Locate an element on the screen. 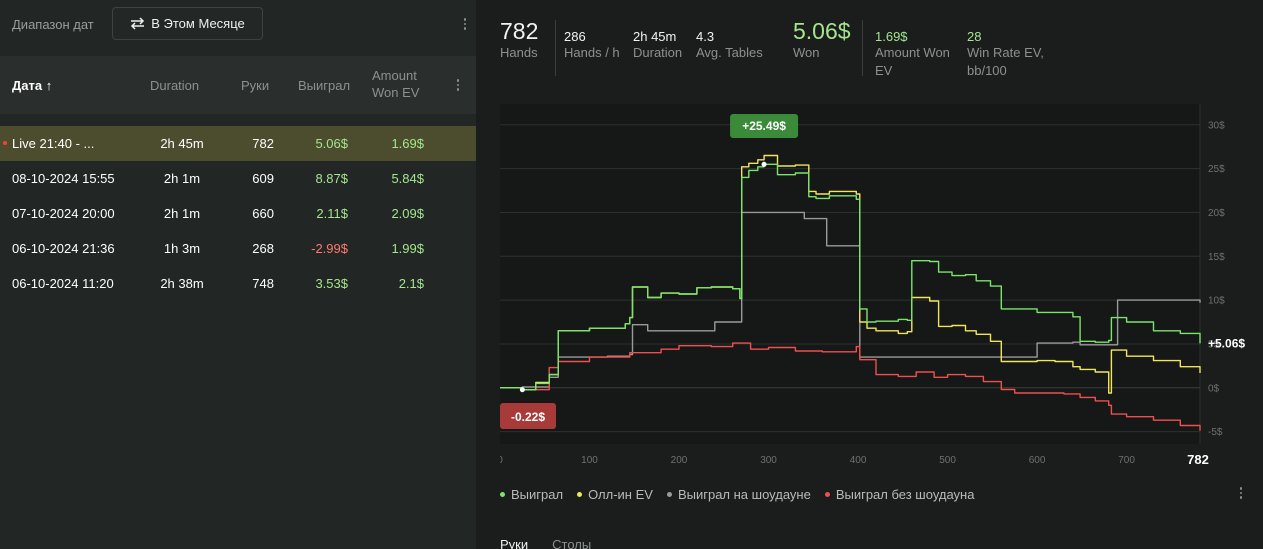 This screenshot has width=1263, height=549. legend-item: Выиграл на шоудауне is located at coordinates (738, 494).